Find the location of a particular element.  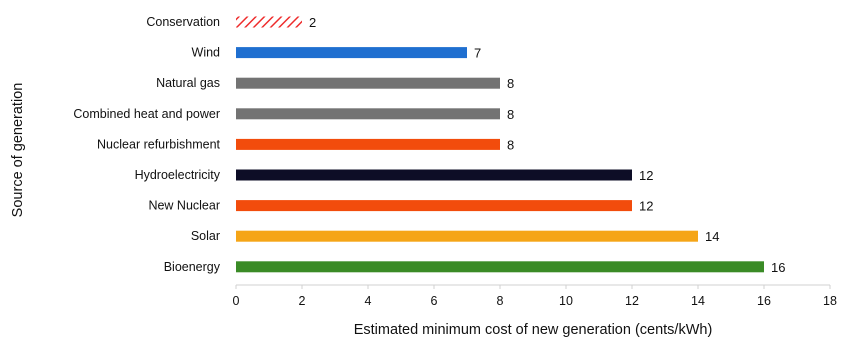

bar-row: Solar 14 is located at coordinates (455, 236).